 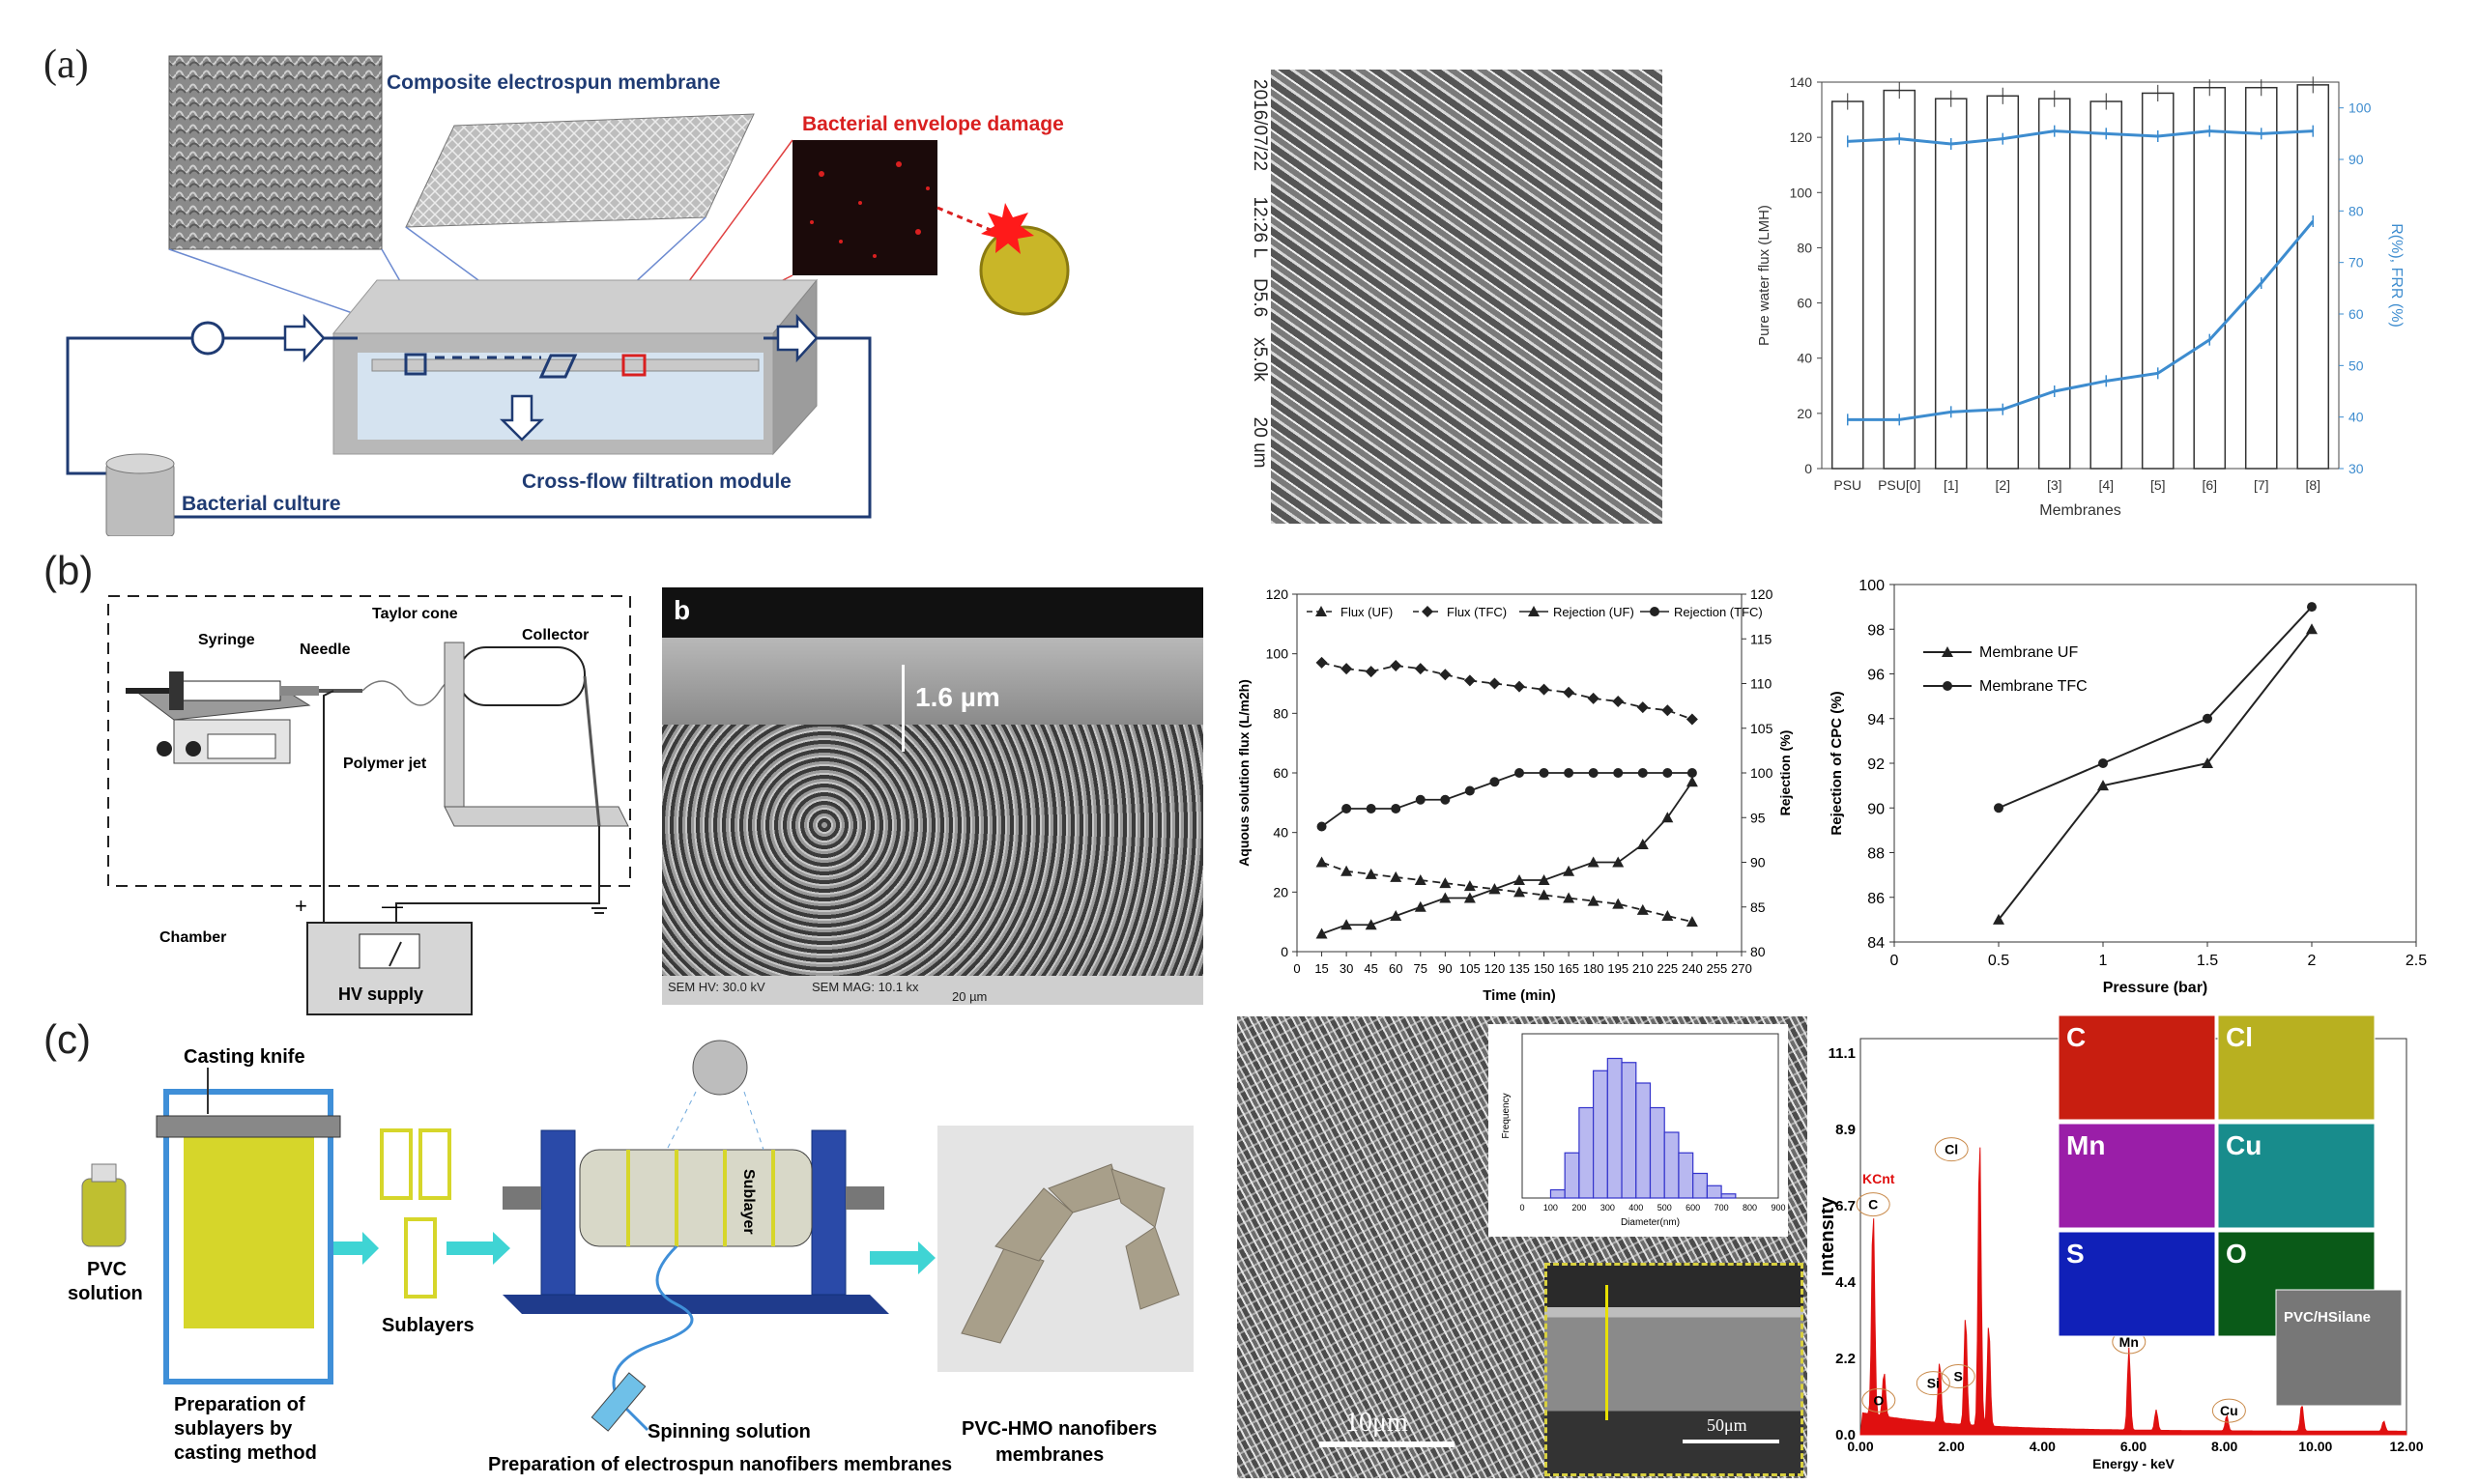 What do you see at coordinates (1876, 676) in the screenshot?
I see `y-tick-label: 96` at bounding box center [1876, 676].